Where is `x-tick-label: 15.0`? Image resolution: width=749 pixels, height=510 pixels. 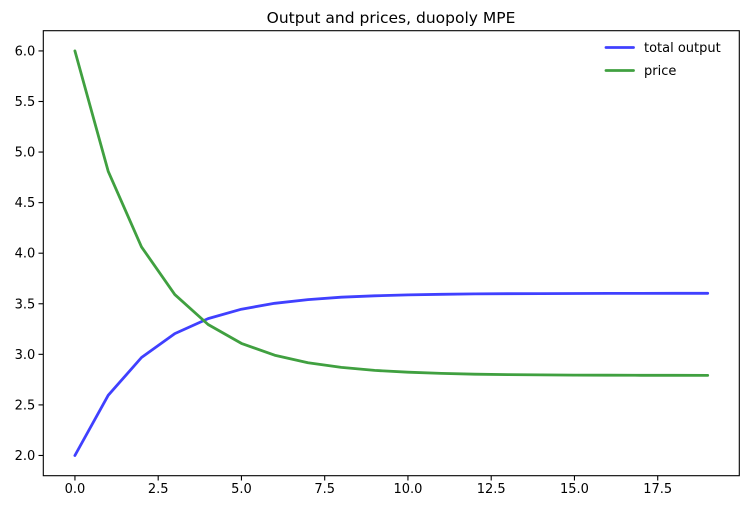 x-tick-label: 15.0 is located at coordinates (574, 489).